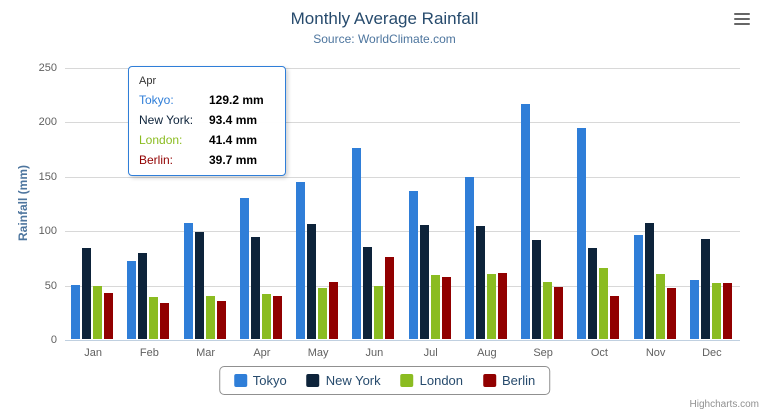 The height and width of the screenshot is (416, 769). Describe the element at coordinates (660, 306) in the screenshot. I see `bar-london-nov` at that location.